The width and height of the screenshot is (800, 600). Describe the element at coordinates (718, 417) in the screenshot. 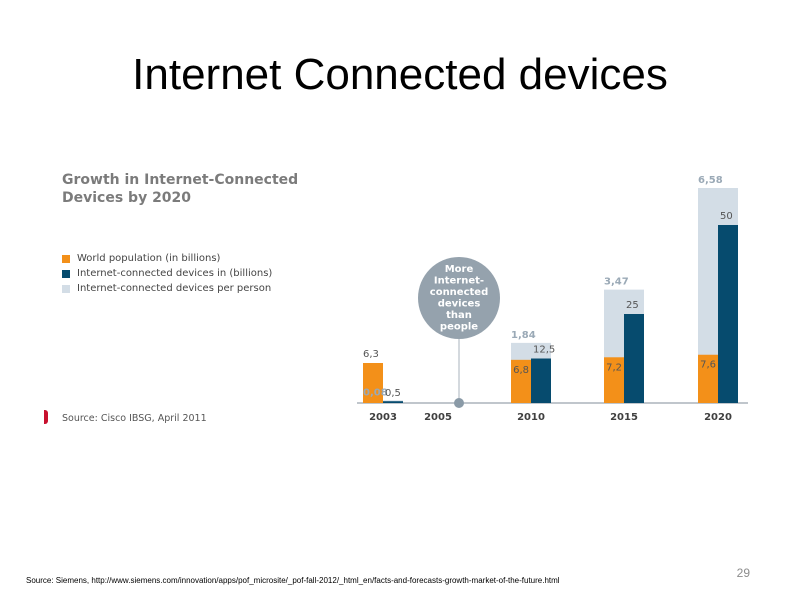

I see `x-tick-label: 2020` at that location.